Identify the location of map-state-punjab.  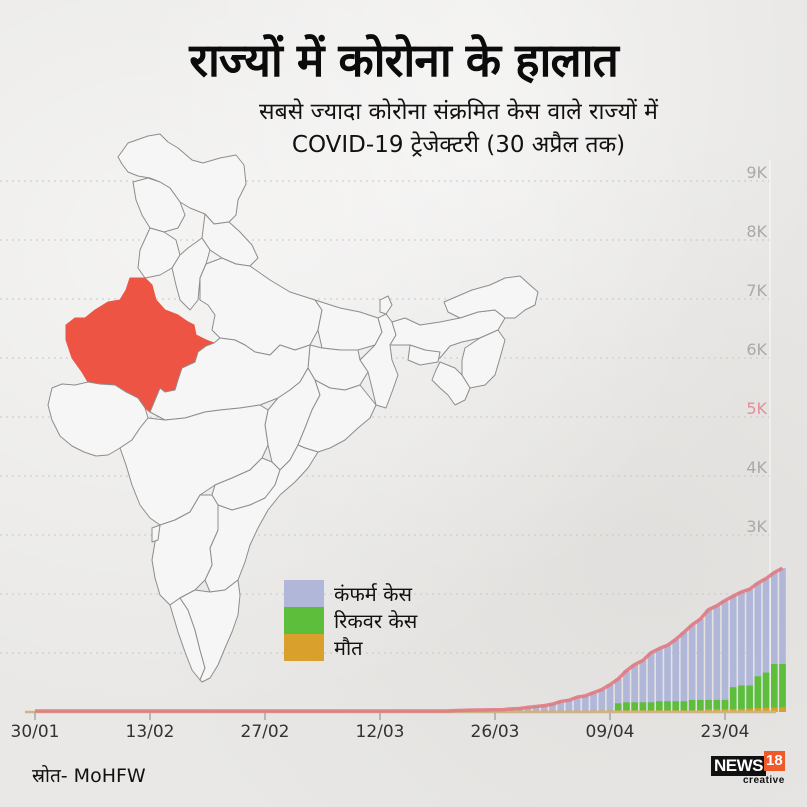
(159, 253).